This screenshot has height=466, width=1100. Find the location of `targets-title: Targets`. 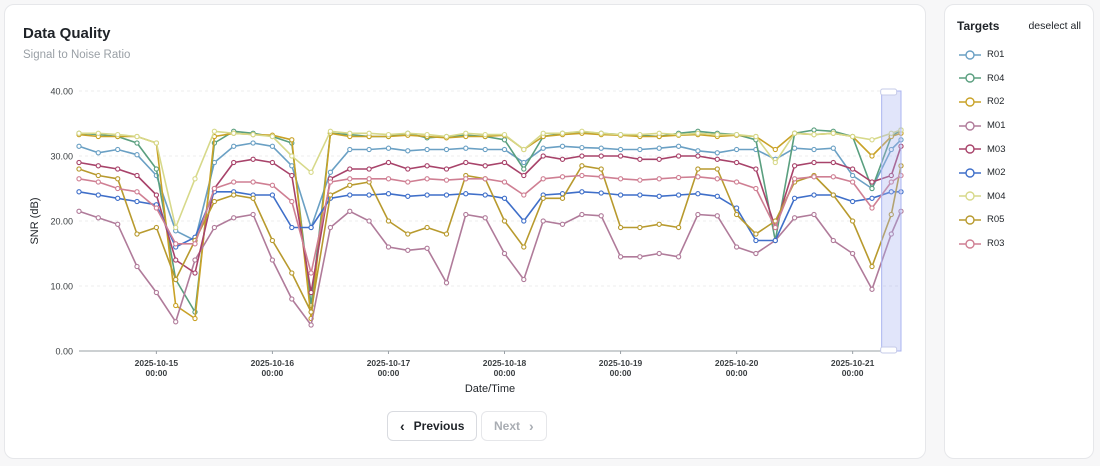

targets-title: Targets is located at coordinates (978, 26).